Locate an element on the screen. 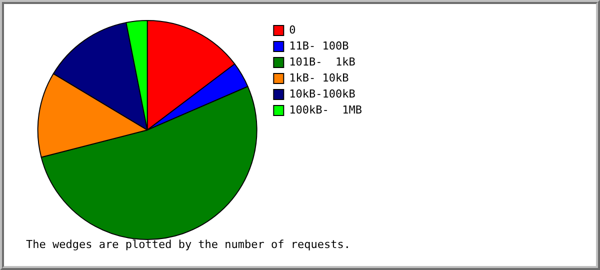  legend-label: 100kB- 1MB is located at coordinates (325, 109).